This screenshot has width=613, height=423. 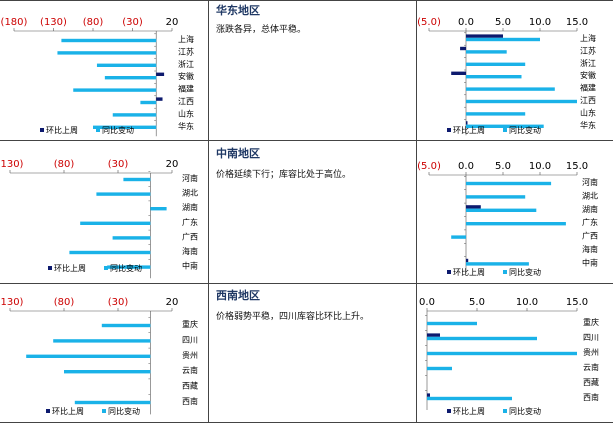 I want to click on category-label: 上海, so click(x=186, y=39).